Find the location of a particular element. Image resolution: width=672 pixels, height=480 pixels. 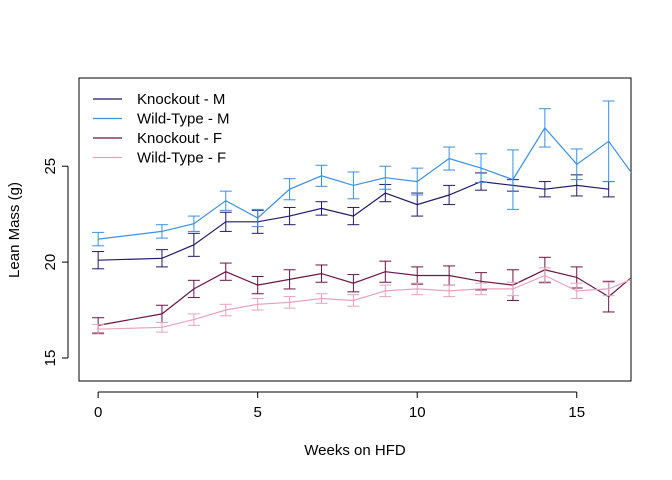

x-tick-label: 10 is located at coordinates (417, 412).